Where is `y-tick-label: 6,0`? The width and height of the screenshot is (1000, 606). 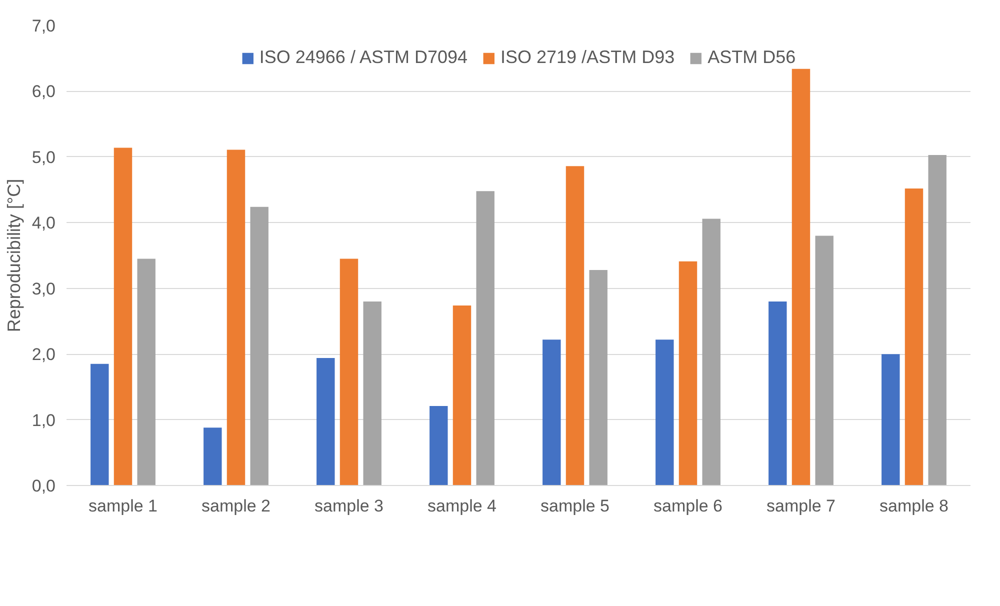 y-tick-label: 6,0 is located at coordinates (44, 92).